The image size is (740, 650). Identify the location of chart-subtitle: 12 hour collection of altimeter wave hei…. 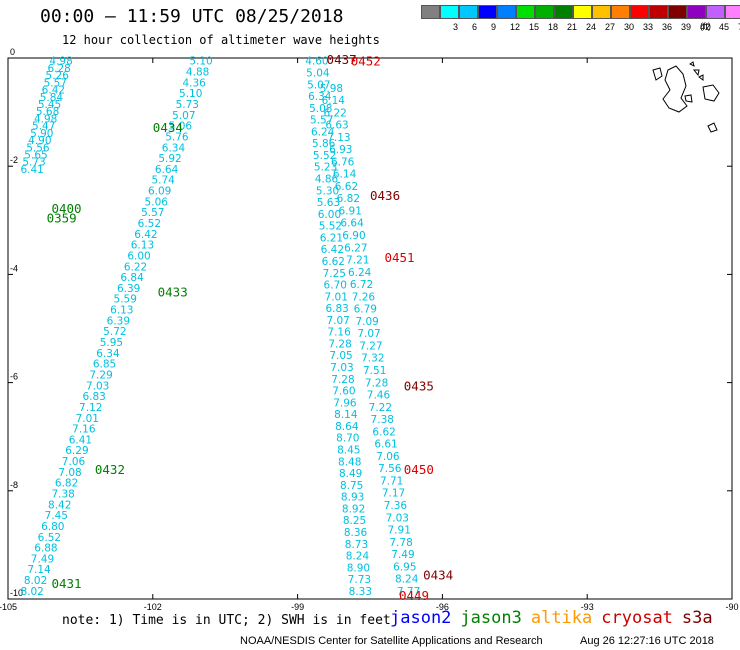
(221, 40).